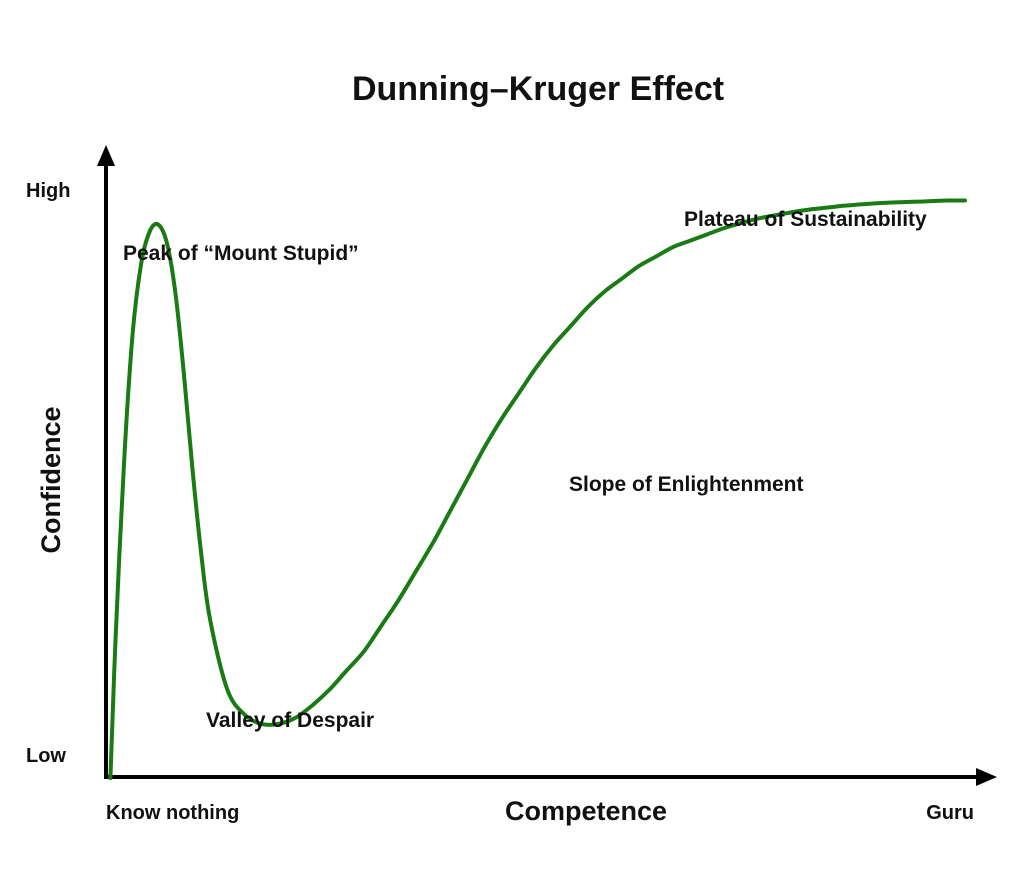  What do you see at coordinates (48, 191) in the screenshot?
I see `y-tick-high: High` at bounding box center [48, 191].